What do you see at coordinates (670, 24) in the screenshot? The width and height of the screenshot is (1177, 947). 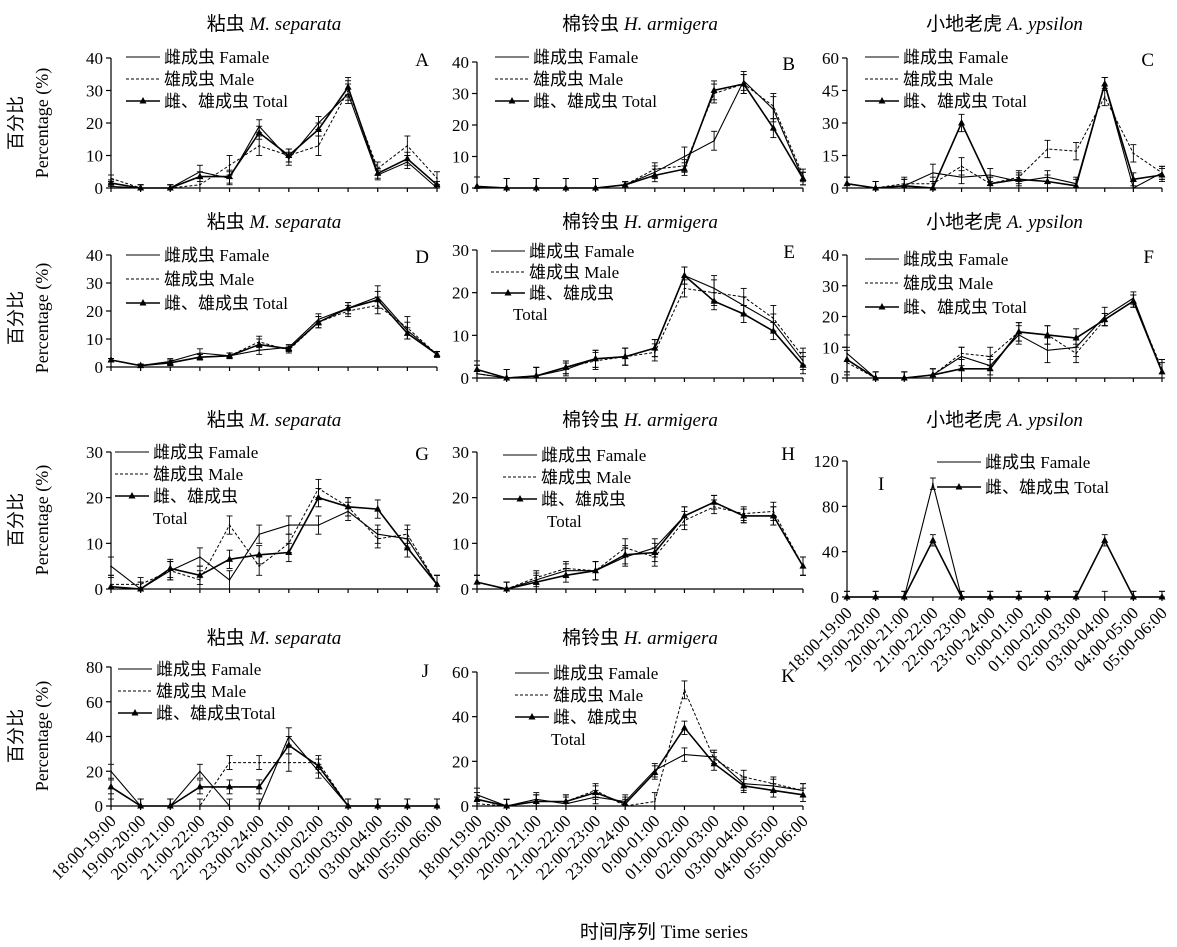 I see `panel-title-species: H. armigera` at bounding box center [670, 24].